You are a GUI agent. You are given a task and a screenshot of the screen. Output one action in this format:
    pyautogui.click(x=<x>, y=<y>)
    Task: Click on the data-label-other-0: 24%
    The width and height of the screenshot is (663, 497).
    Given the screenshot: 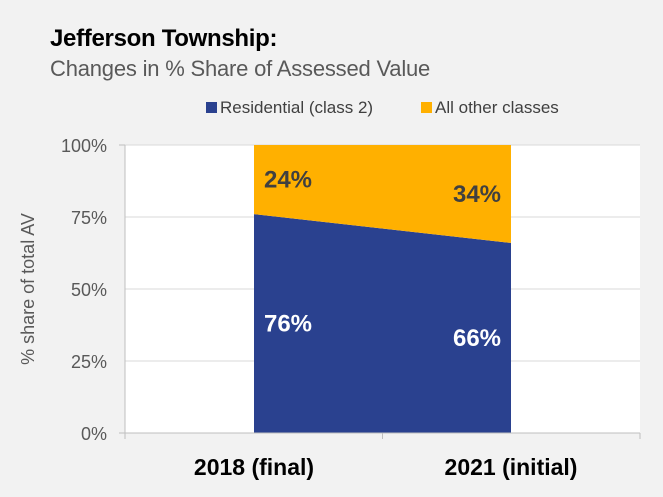 What is the action you would take?
    pyautogui.click(x=288, y=180)
    